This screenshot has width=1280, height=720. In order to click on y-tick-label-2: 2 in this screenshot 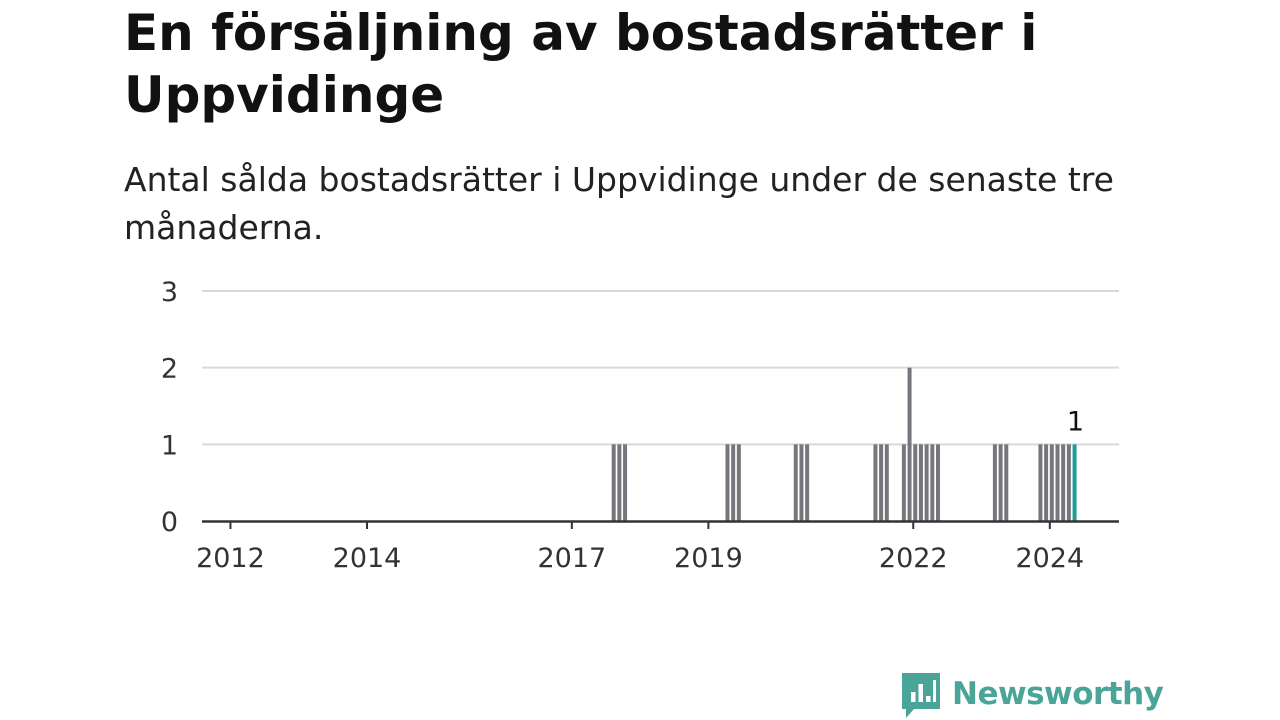, I will do `click(169, 369)`.